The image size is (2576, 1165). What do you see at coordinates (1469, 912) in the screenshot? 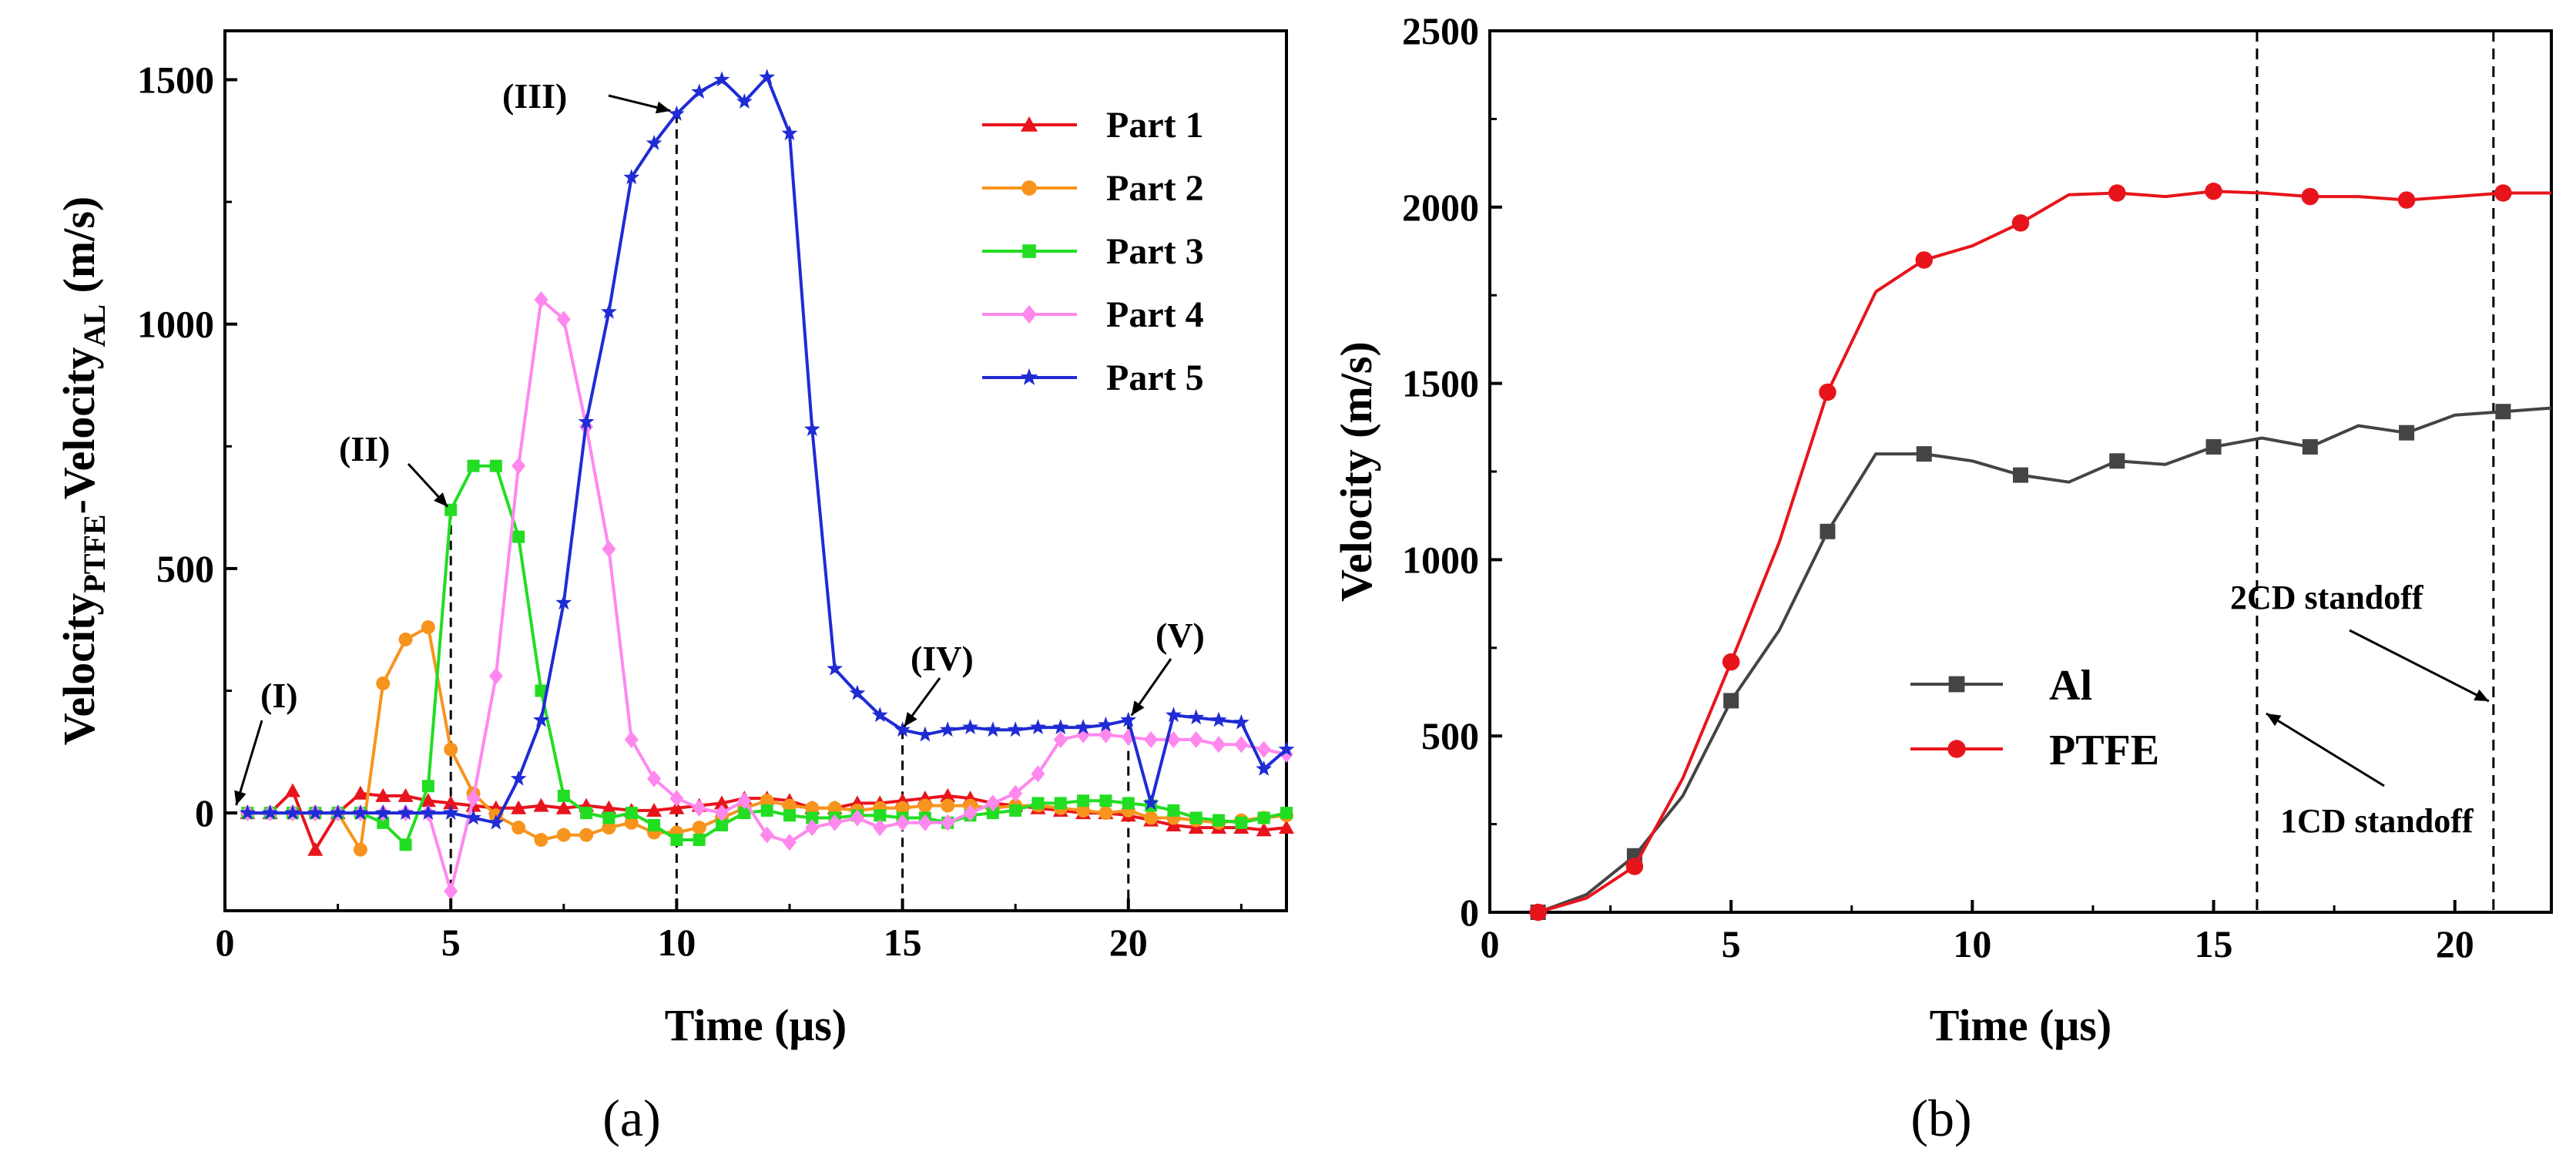
I see `y-tick-label-b: 0` at bounding box center [1469, 912].